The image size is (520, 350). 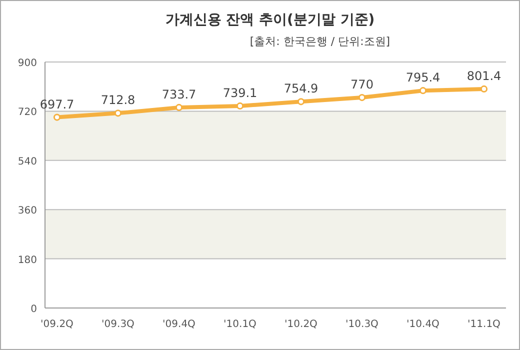 What do you see at coordinates (423, 324) in the screenshot?
I see `x-tick-label: '10.4Q` at bounding box center [423, 324].